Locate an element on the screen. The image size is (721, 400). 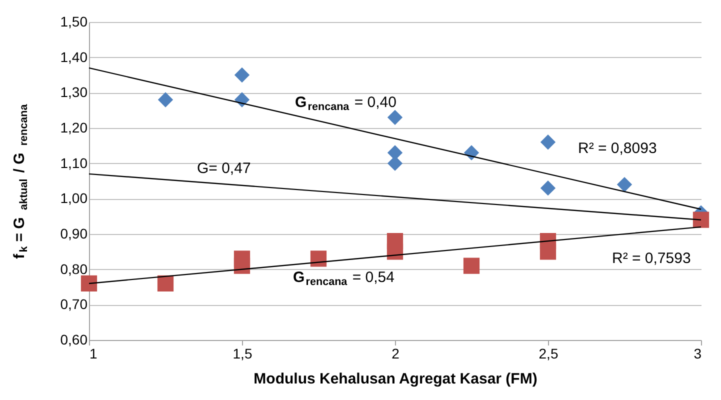
y-axis-title: fk = Gaktual / Grencana is located at coordinates (20, 181).